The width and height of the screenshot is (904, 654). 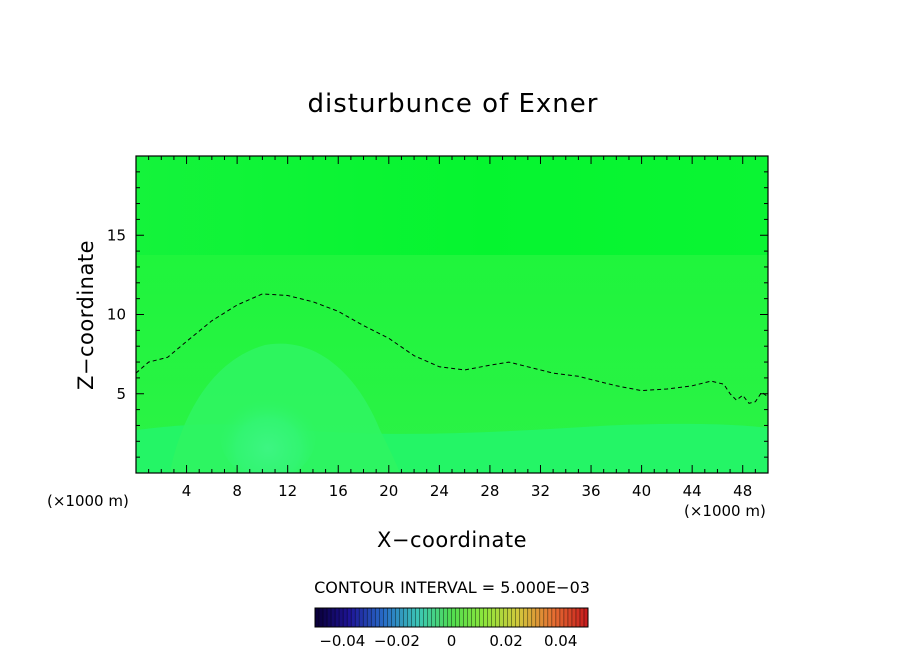 What do you see at coordinates (489, 491) in the screenshot?
I see `x-tick-label: 28` at bounding box center [489, 491].